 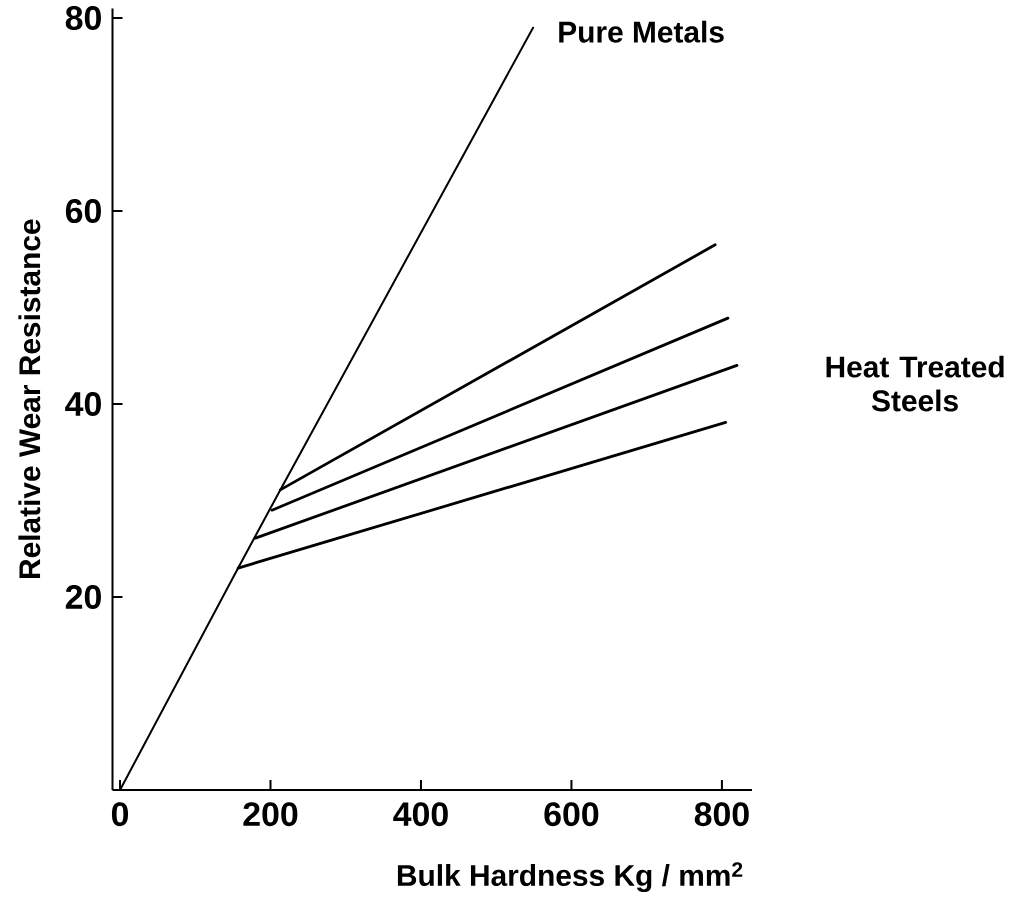 What do you see at coordinates (29, 399) in the screenshot?
I see `y-axis-title: Relative Wear Resistance` at bounding box center [29, 399].